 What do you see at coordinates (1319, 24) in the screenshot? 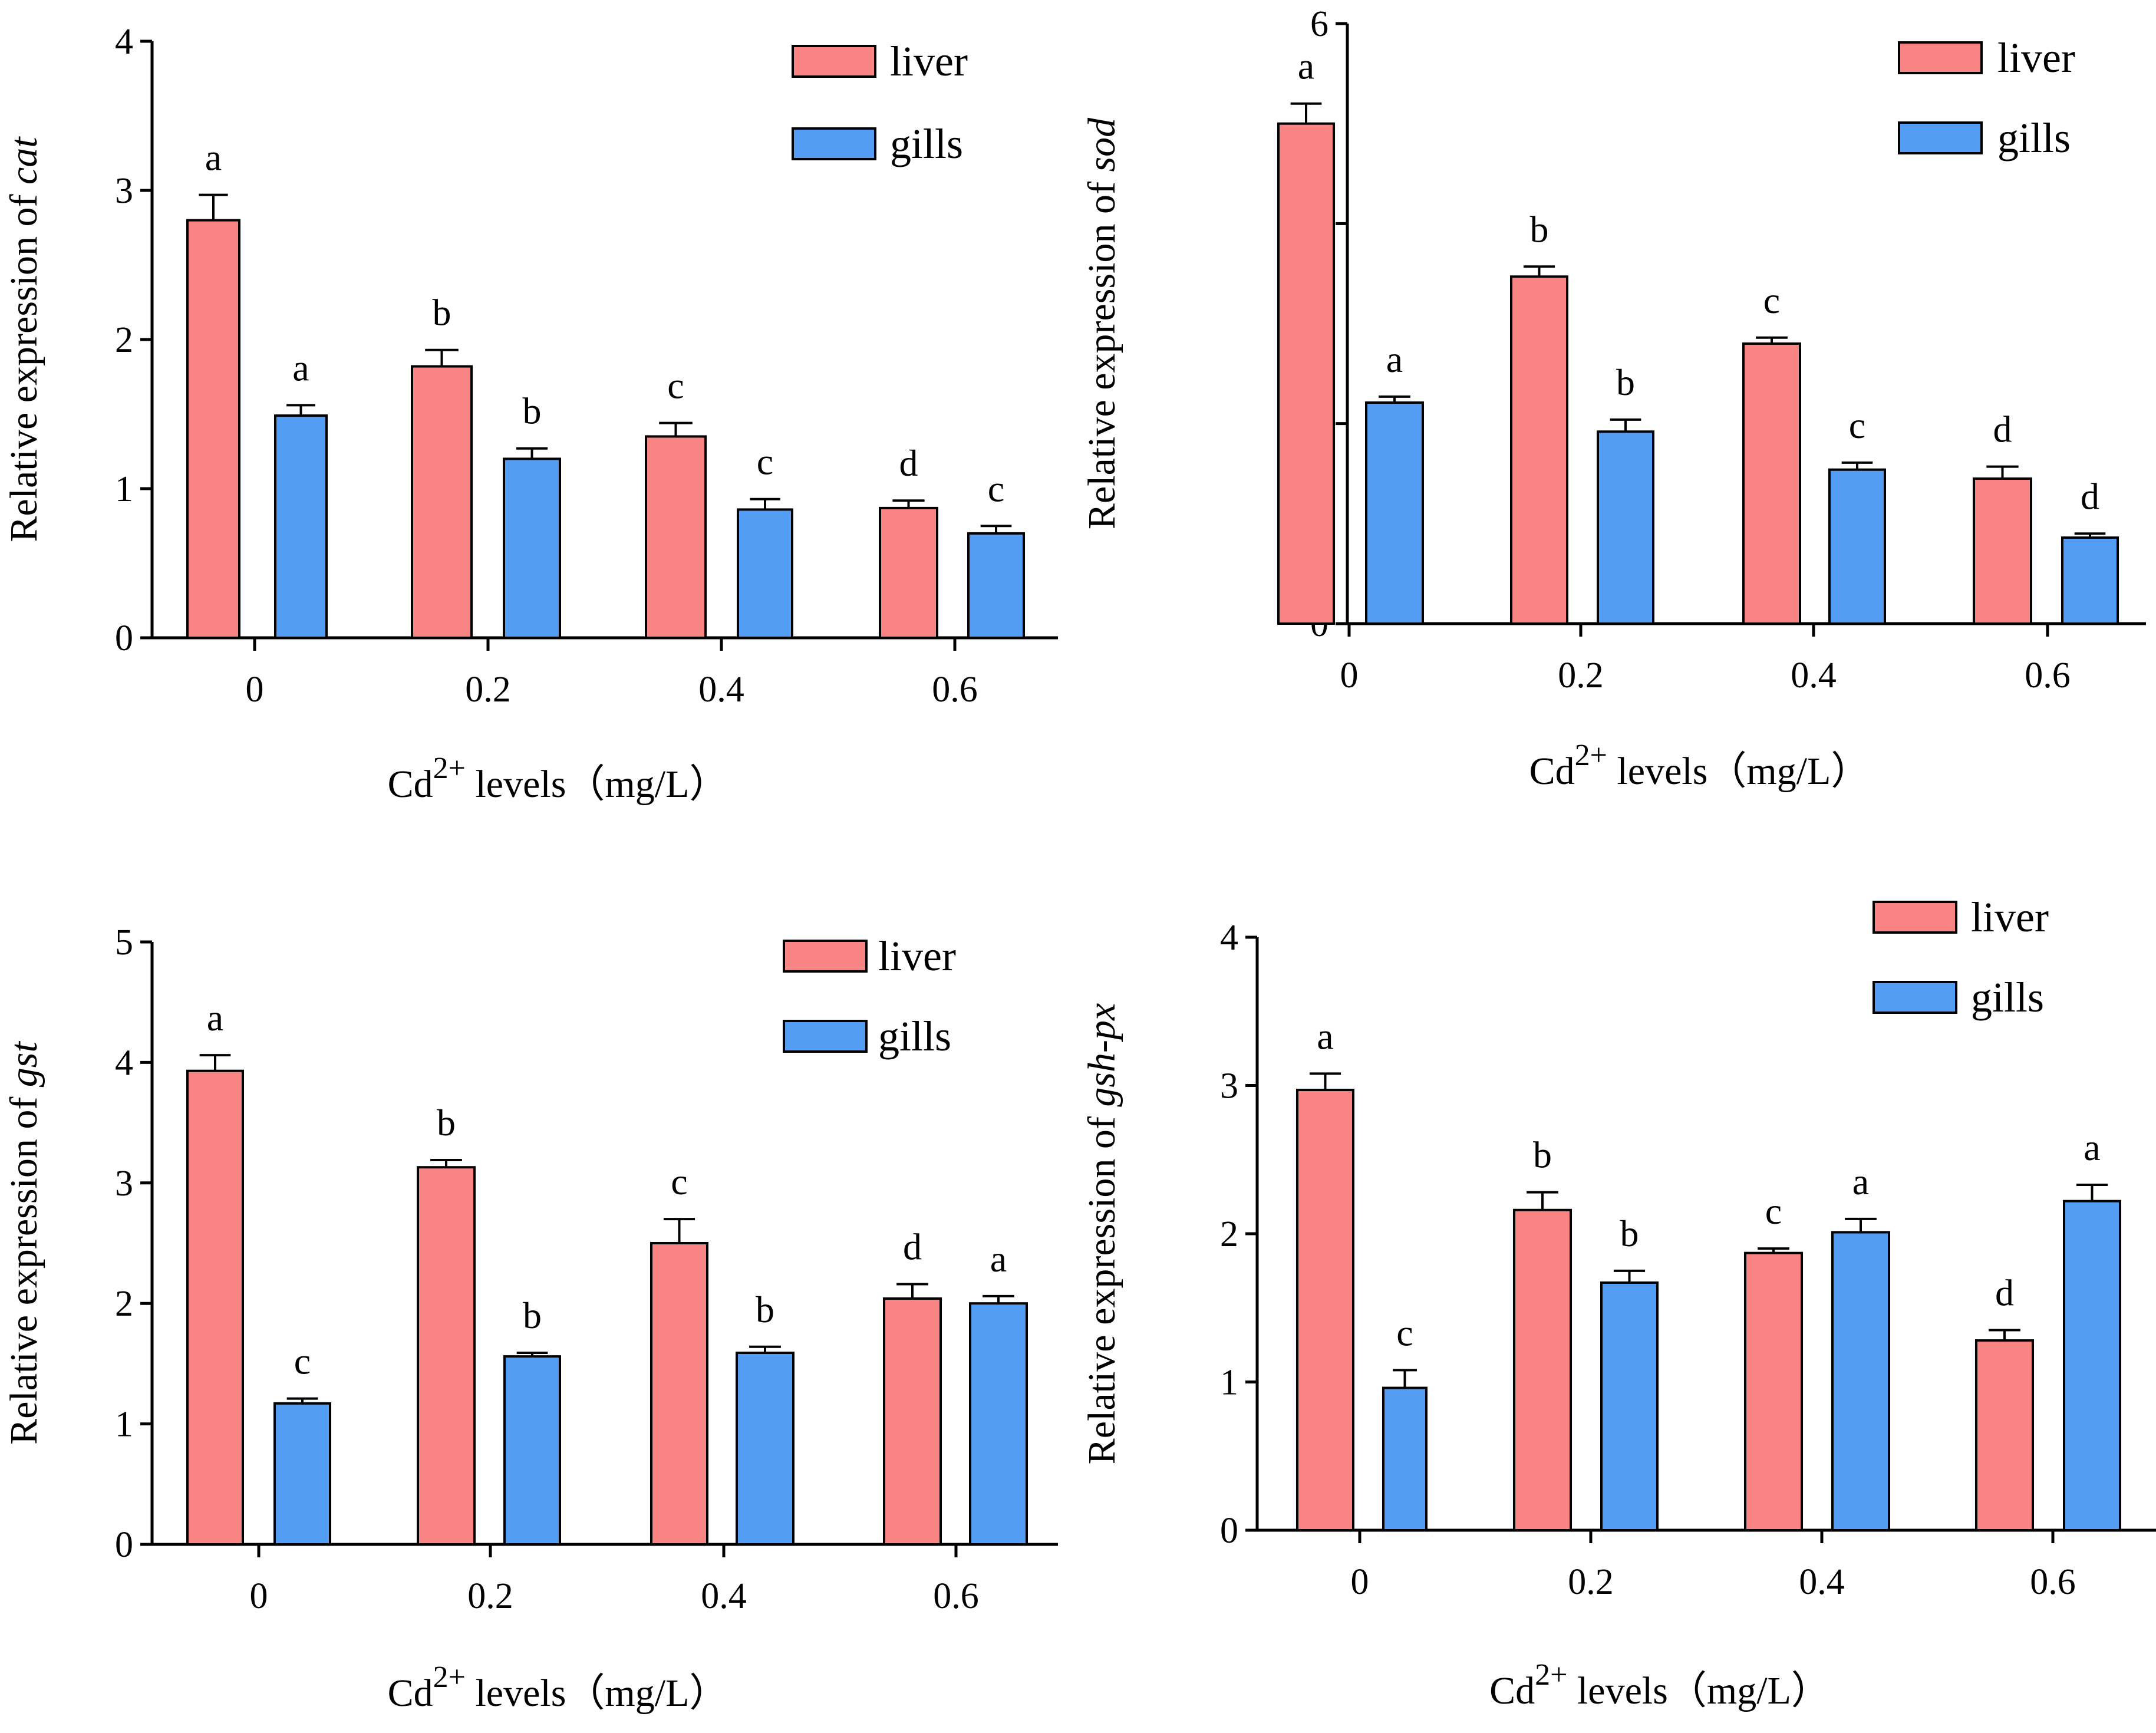
I see `y-tick-label: 6` at bounding box center [1319, 24].